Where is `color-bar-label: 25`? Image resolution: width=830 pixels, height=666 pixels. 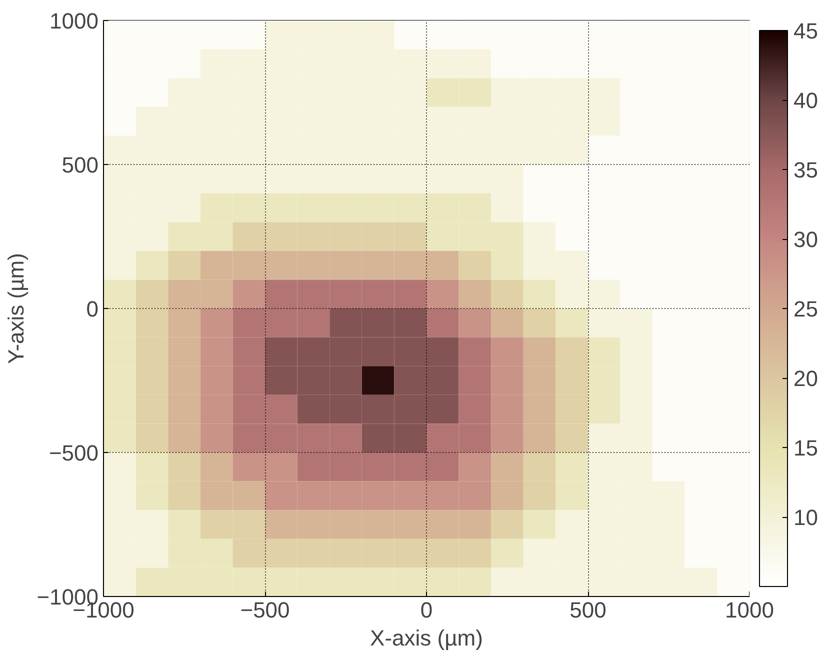 color-bar-label: 25 is located at coordinates (806, 309).